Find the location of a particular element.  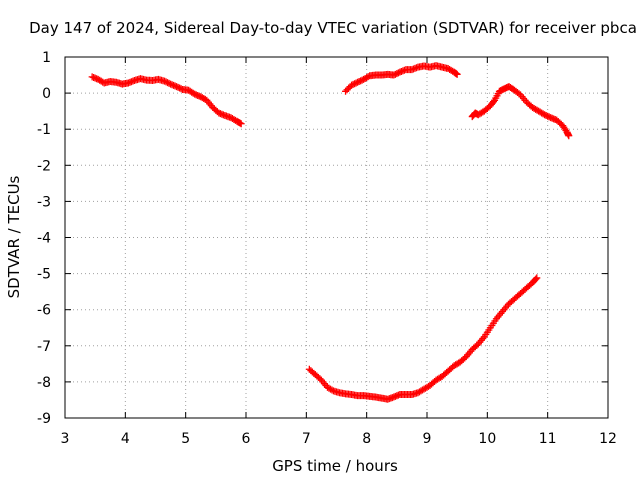

y-tick-label: -5 is located at coordinates (44, 275).